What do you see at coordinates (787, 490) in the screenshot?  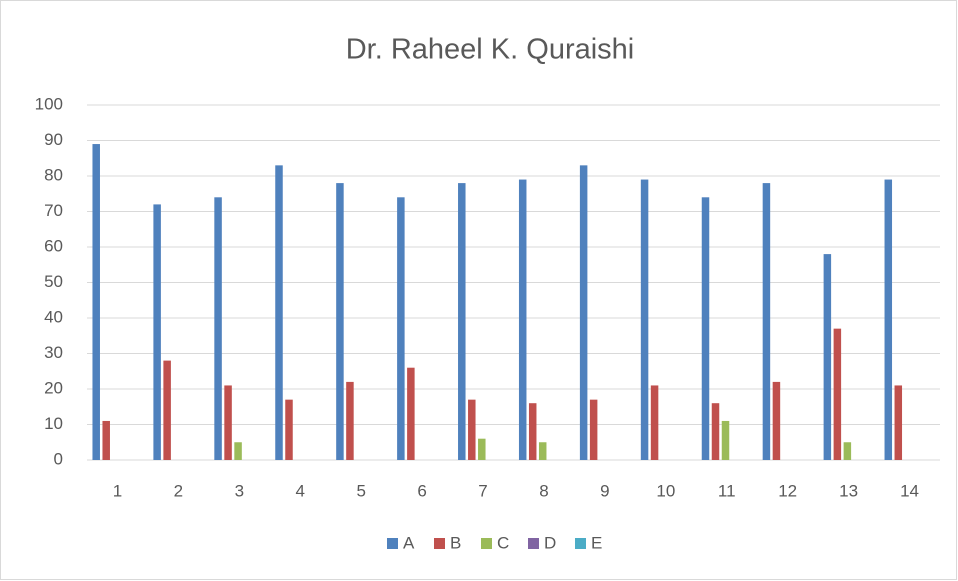 I see `x-tick-label: 12` at bounding box center [787, 490].